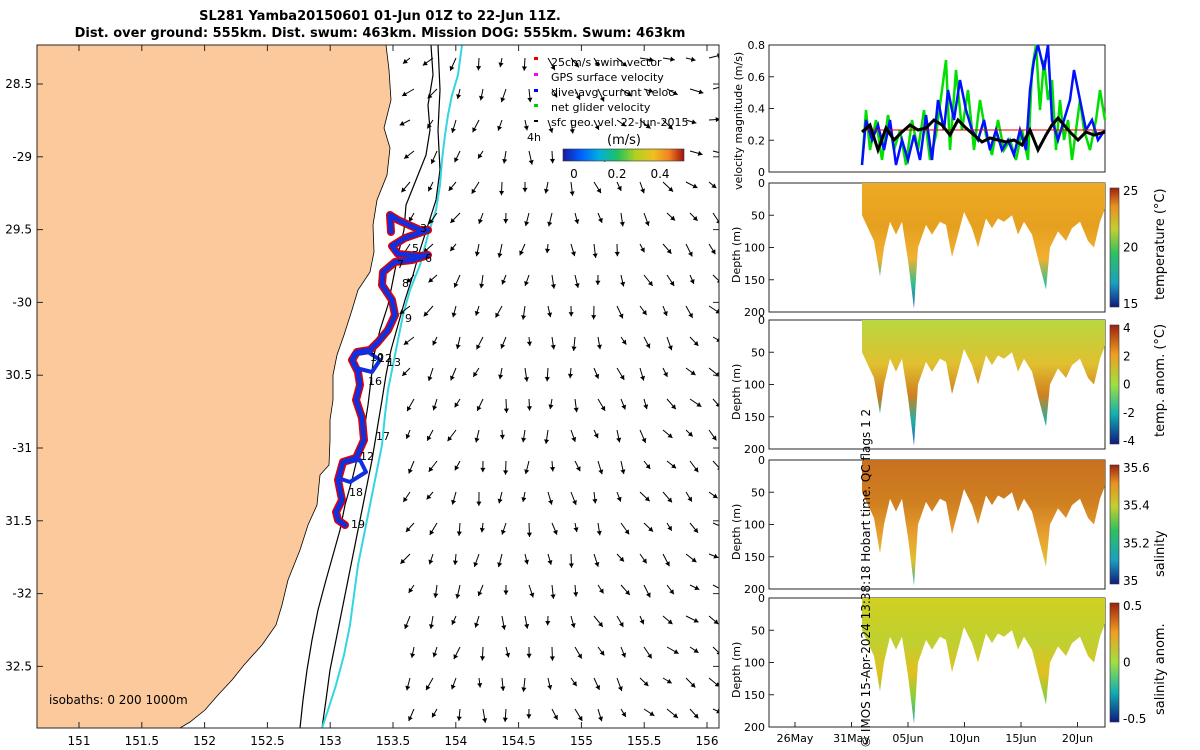 This screenshot has height=750, width=1200. I want to click on lon-tick-label: 155, so click(581, 741).